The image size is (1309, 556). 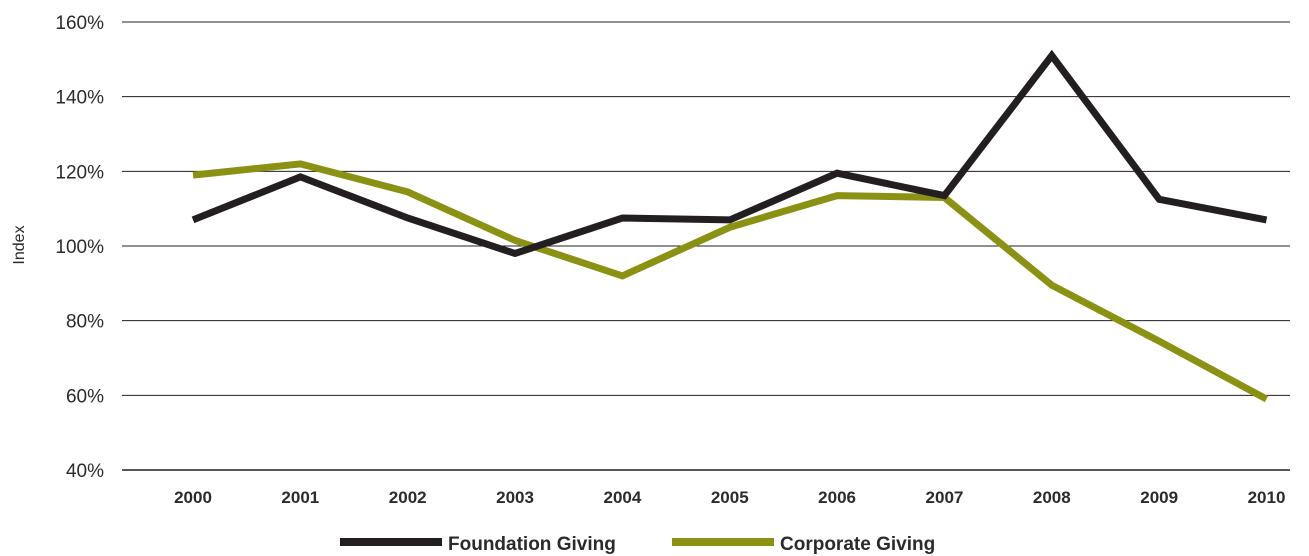 I want to click on legend: Foundation Giving Corporate Giving, so click(x=637, y=544).